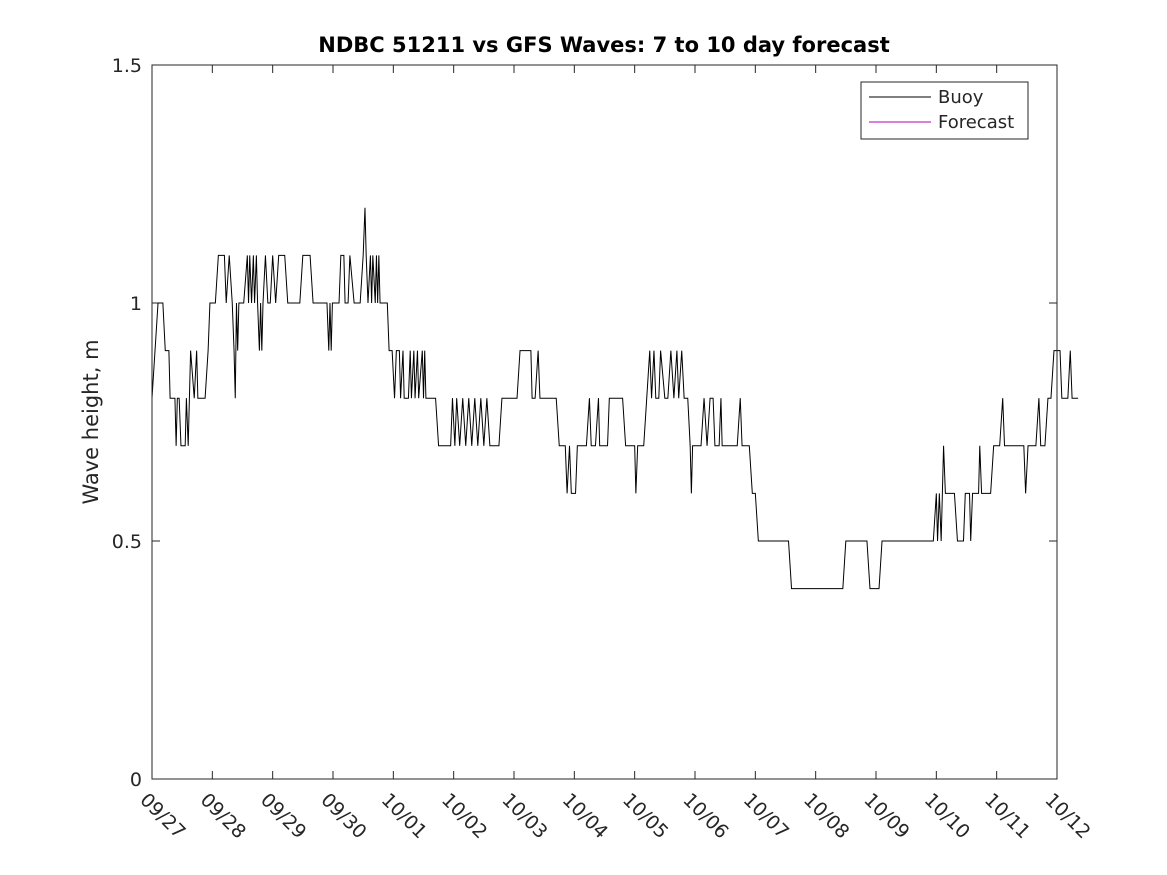 This screenshot has width=1167, height=875. I want to click on y-tick-label: 1, so click(136, 304).